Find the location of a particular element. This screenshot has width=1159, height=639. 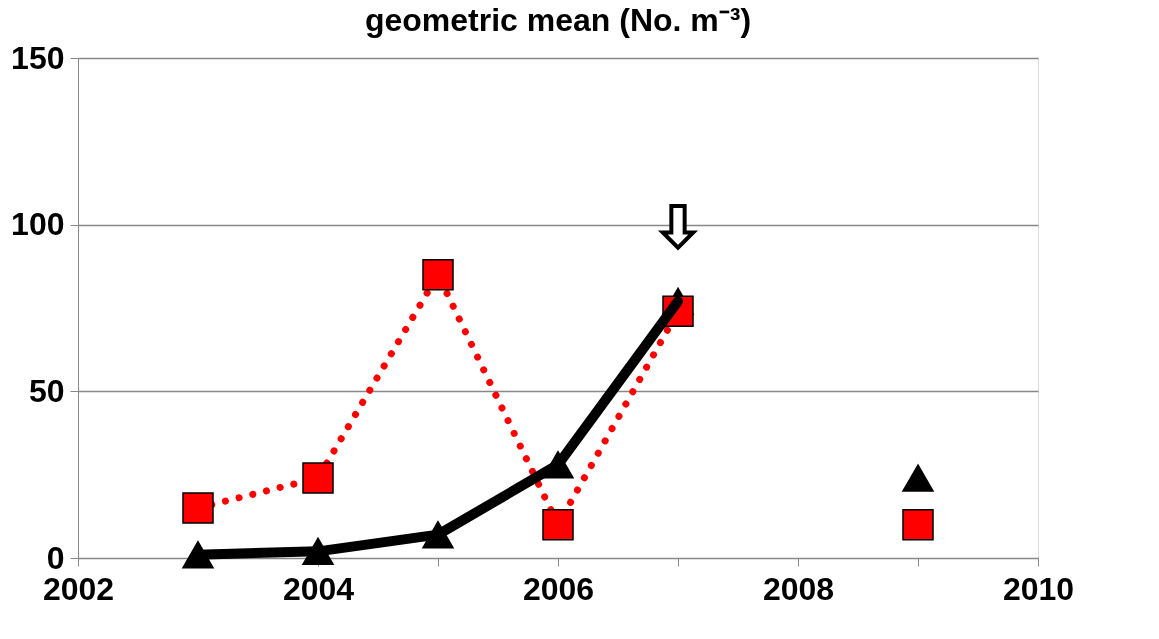

x-tick-label: 2008 is located at coordinates (798, 588).